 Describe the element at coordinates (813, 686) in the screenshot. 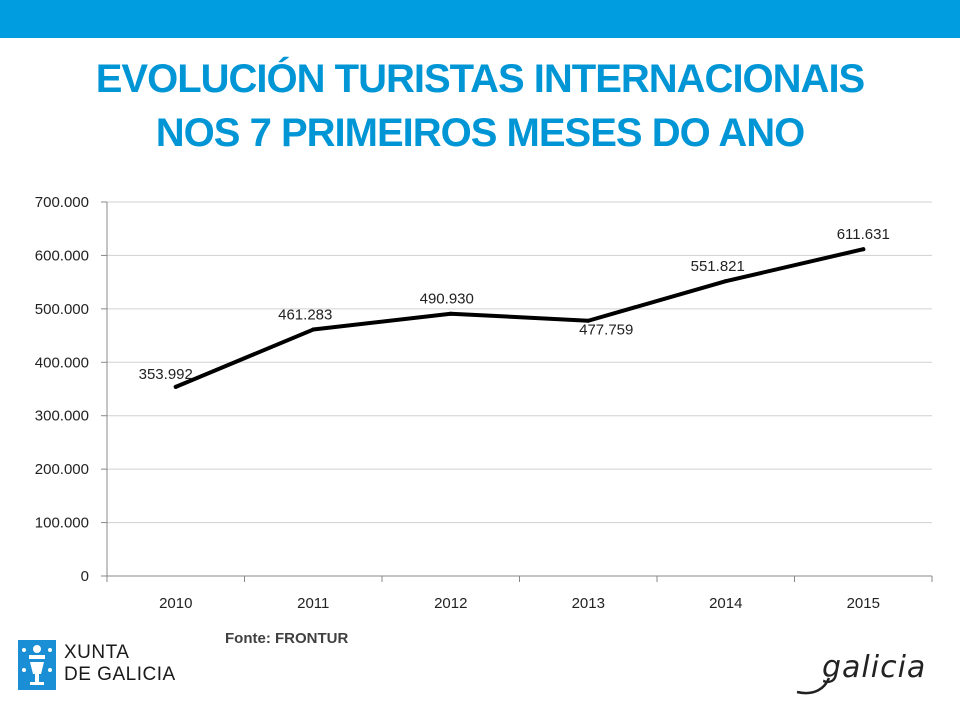

I see `galicia-swoosh-icon` at that location.